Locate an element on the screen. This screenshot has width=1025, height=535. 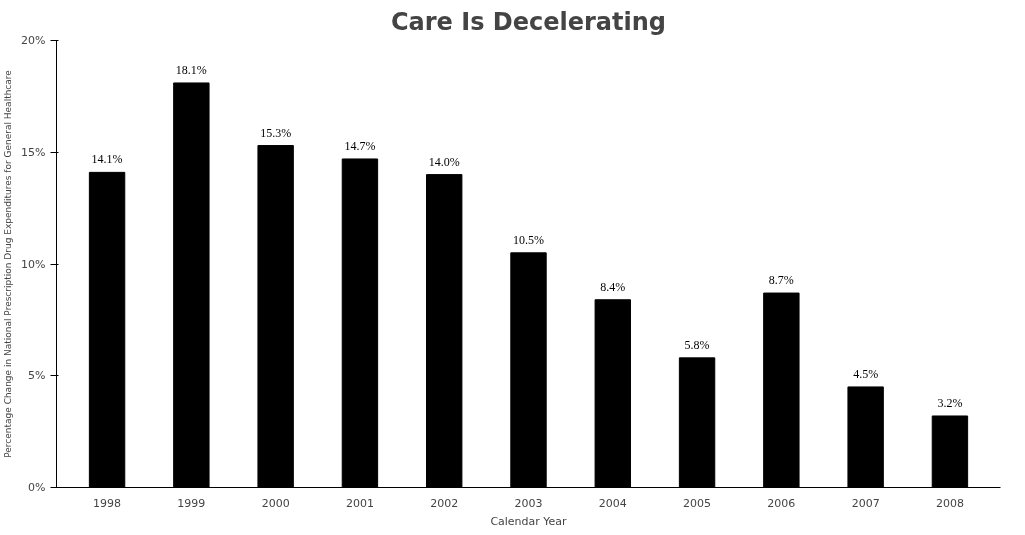
x-tick-label: 2003 is located at coordinates (528, 503).